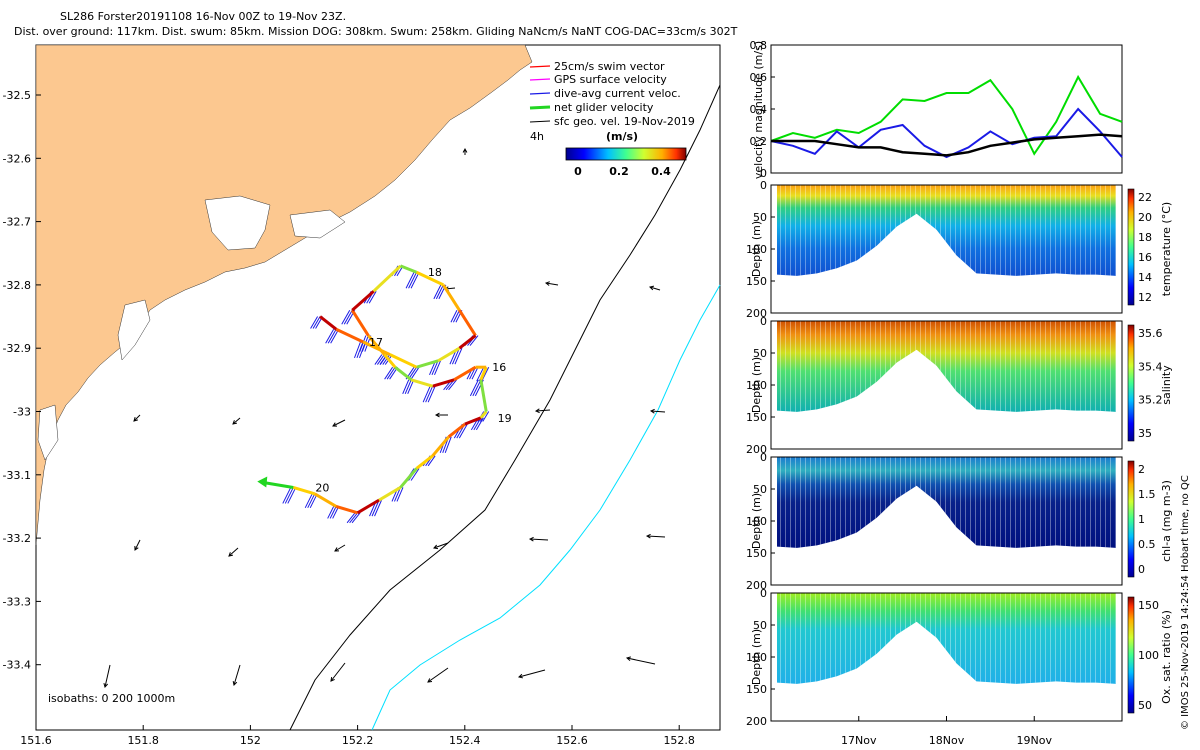 This screenshot has width=1200, height=750. Describe the element at coordinates (1145, 217) in the screenshot. I see `colorbar-tick-label: 20` at that location.